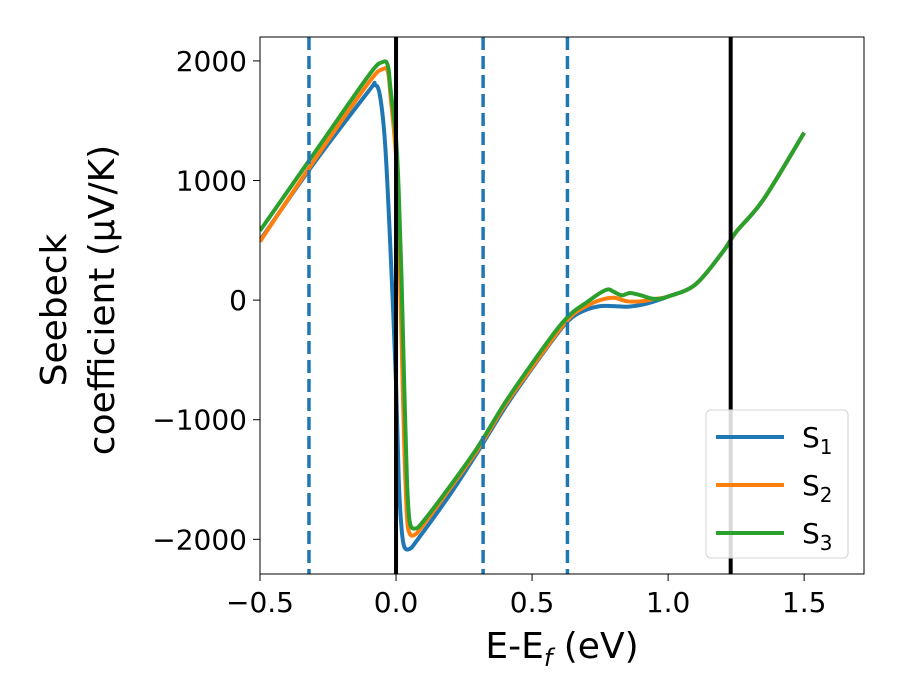 This screenshot has height=700, width=900. I want to click on y-axis-label-line2: coefficient (μV/K), so click(102, 300).